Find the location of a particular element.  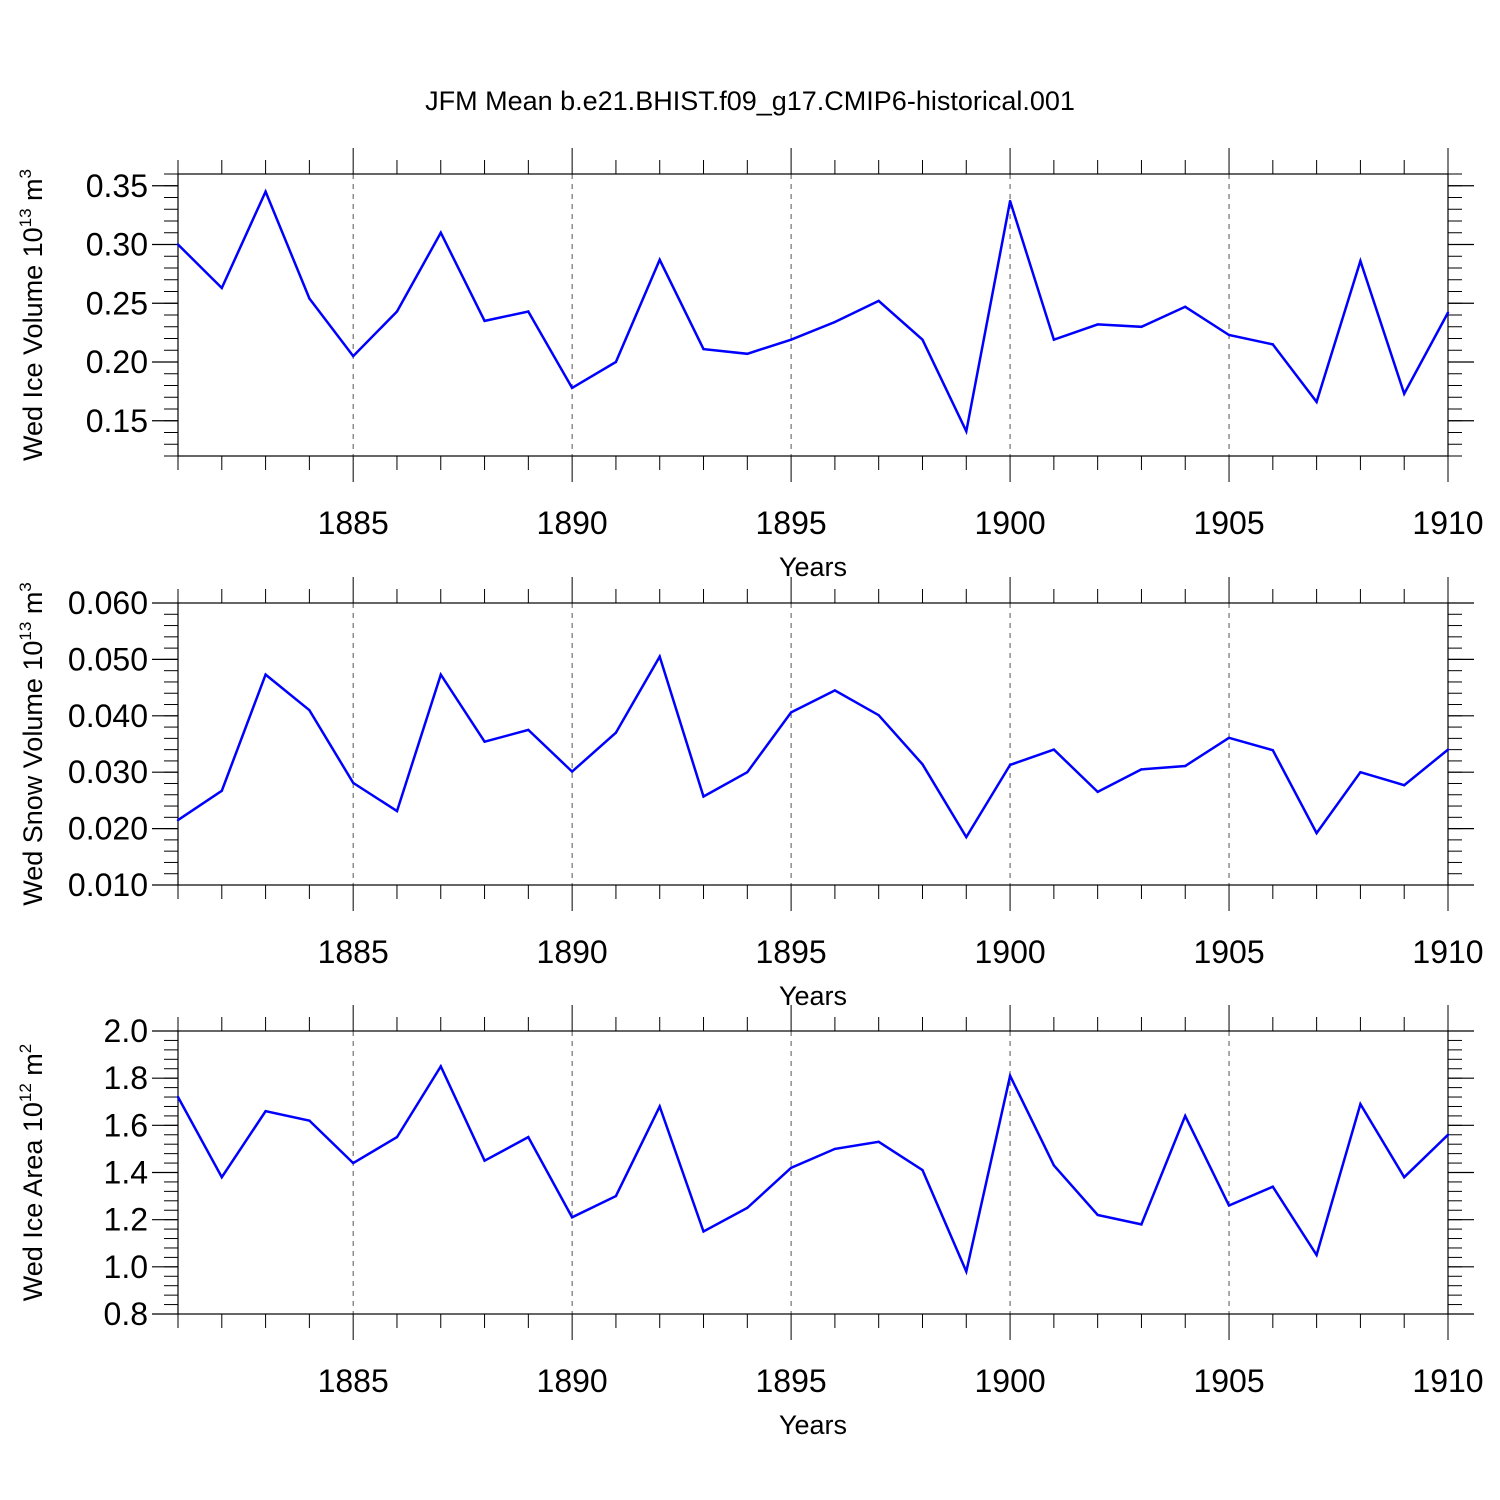

y-tick-label: 0.15 is located at coordinates (117, 421).